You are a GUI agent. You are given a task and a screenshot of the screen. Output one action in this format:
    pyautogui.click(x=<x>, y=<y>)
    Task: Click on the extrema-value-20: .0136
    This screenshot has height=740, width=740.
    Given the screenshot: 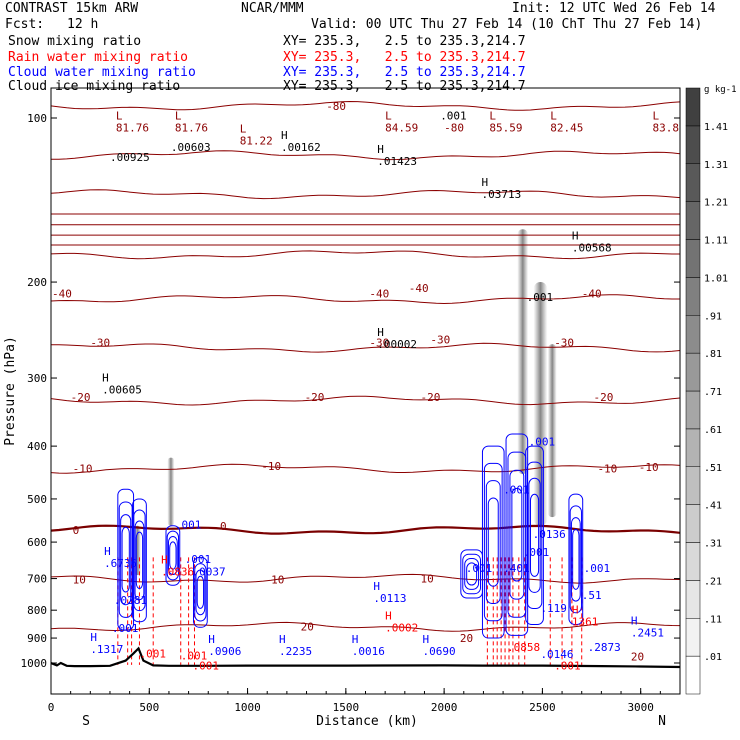 What is the action you would take?
    pyautogui.click(x=549, y=534)
    